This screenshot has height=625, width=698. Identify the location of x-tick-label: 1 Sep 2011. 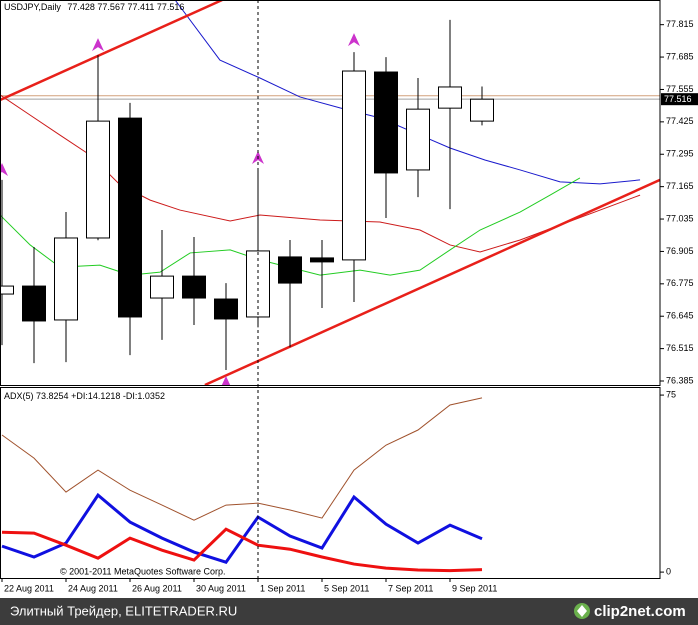
(282, 588).